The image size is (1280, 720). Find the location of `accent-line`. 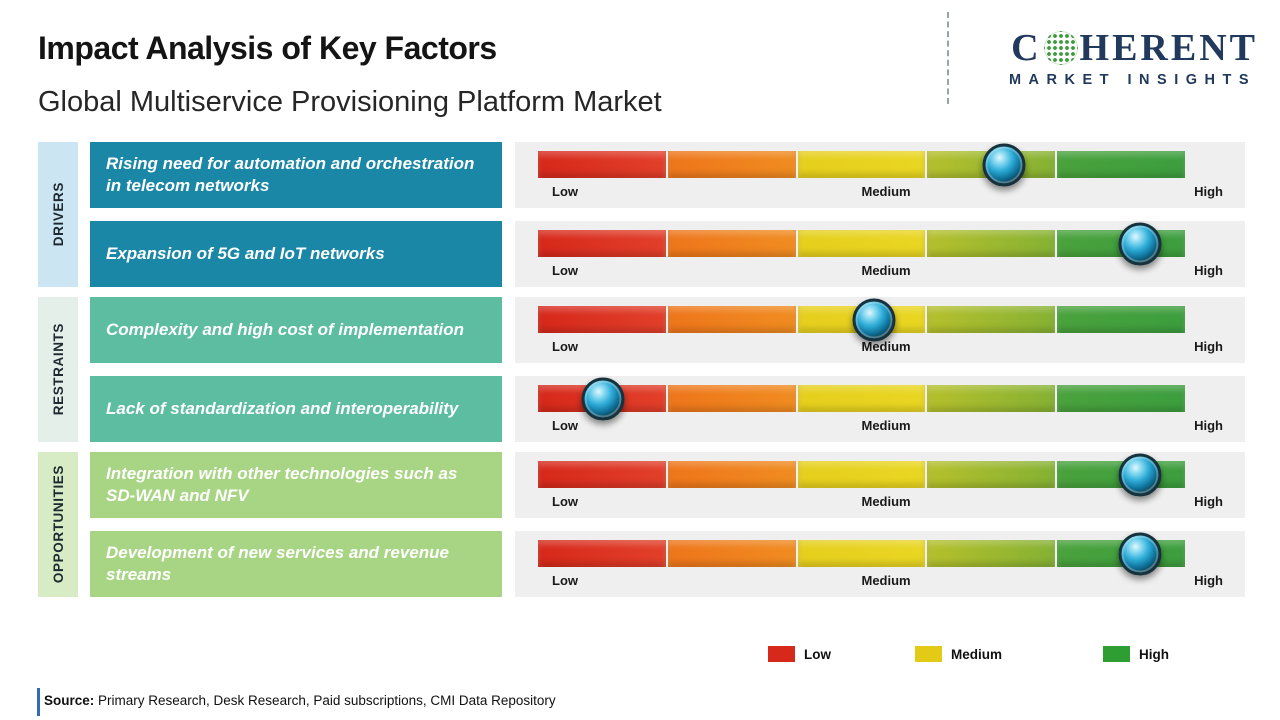

accent-line is located at coordinates (38, 702).